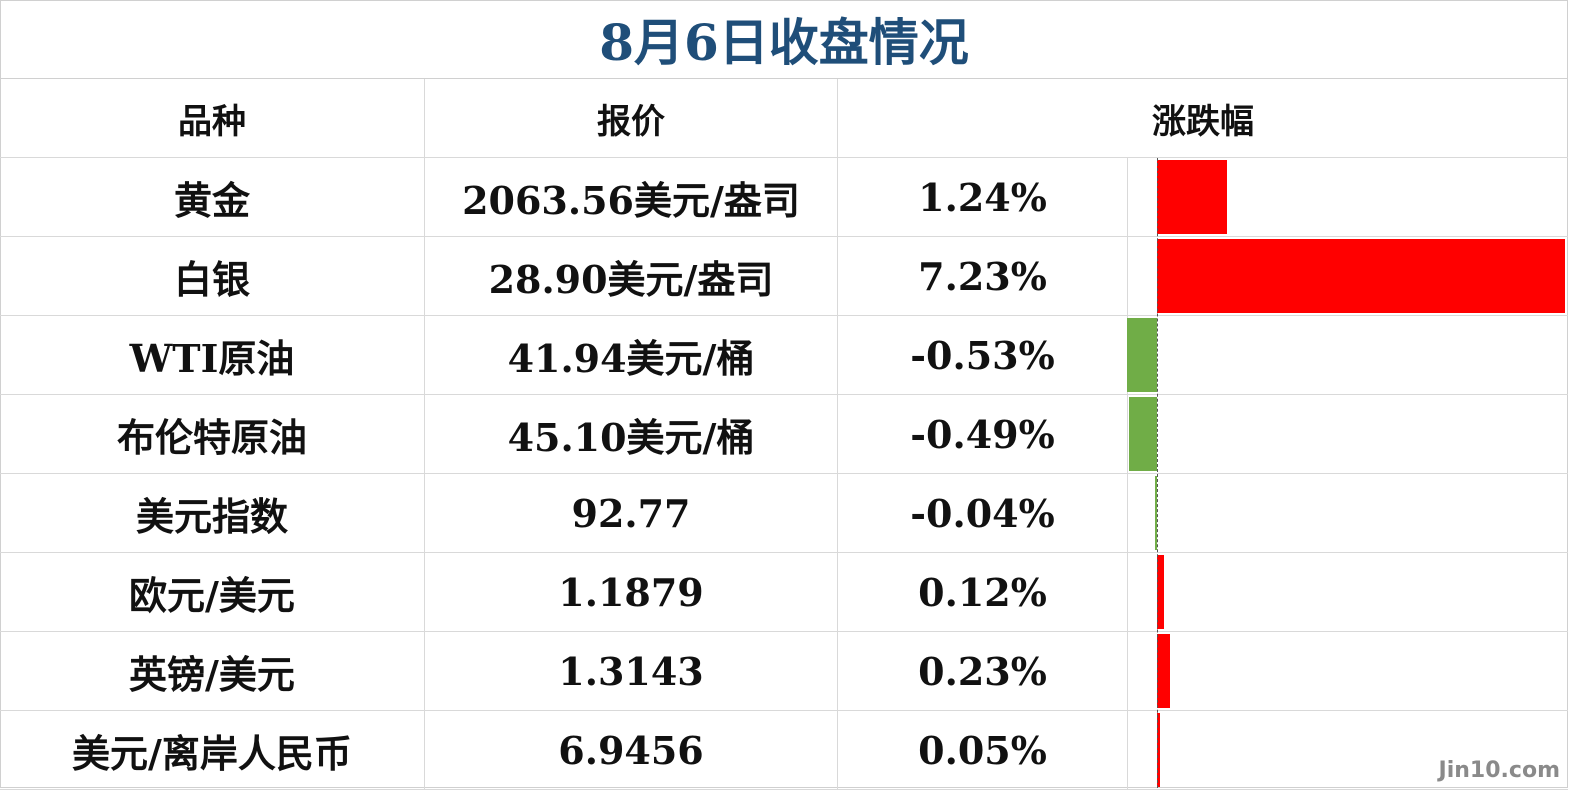 This screenshot has width=1592, height=801. I want to click on table-row: 美元/离岸人民币 6.9456 0.05%, so click(784, 750).